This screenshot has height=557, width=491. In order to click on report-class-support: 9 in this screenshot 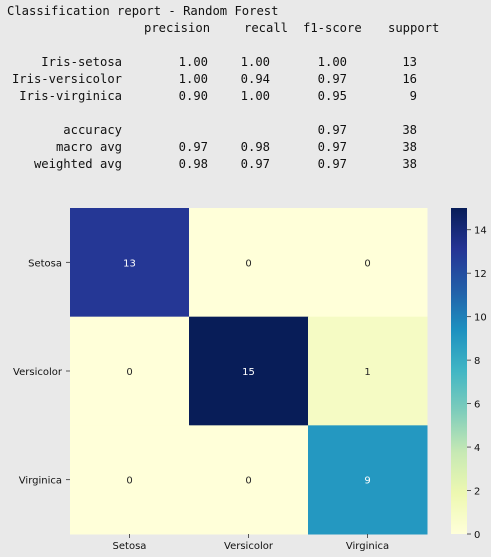, I will do `click(413, 96)`.